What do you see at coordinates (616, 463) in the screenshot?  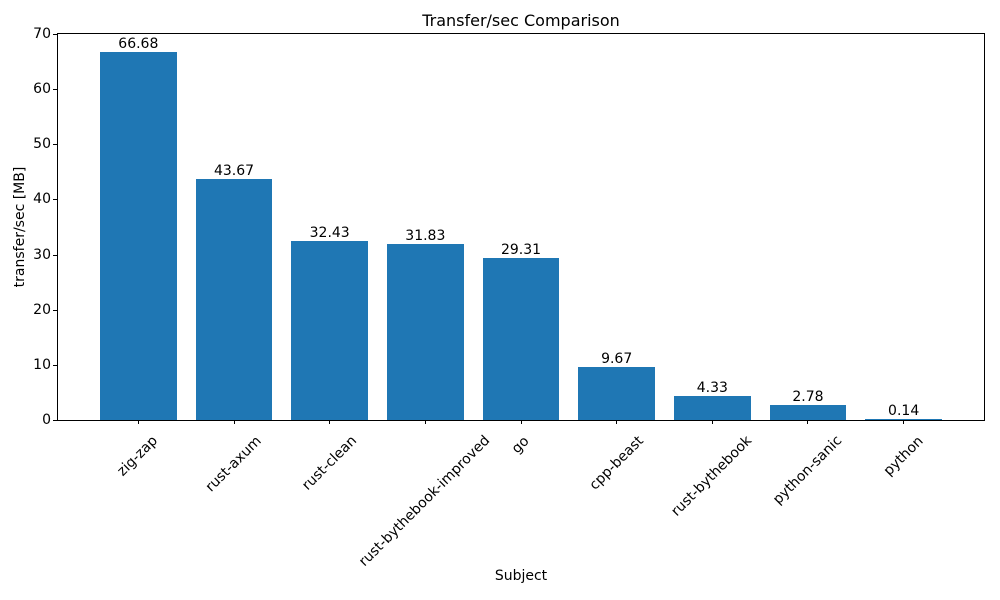 I see `x-tick-label: cpp-beast` at bounding box center [616, 463].